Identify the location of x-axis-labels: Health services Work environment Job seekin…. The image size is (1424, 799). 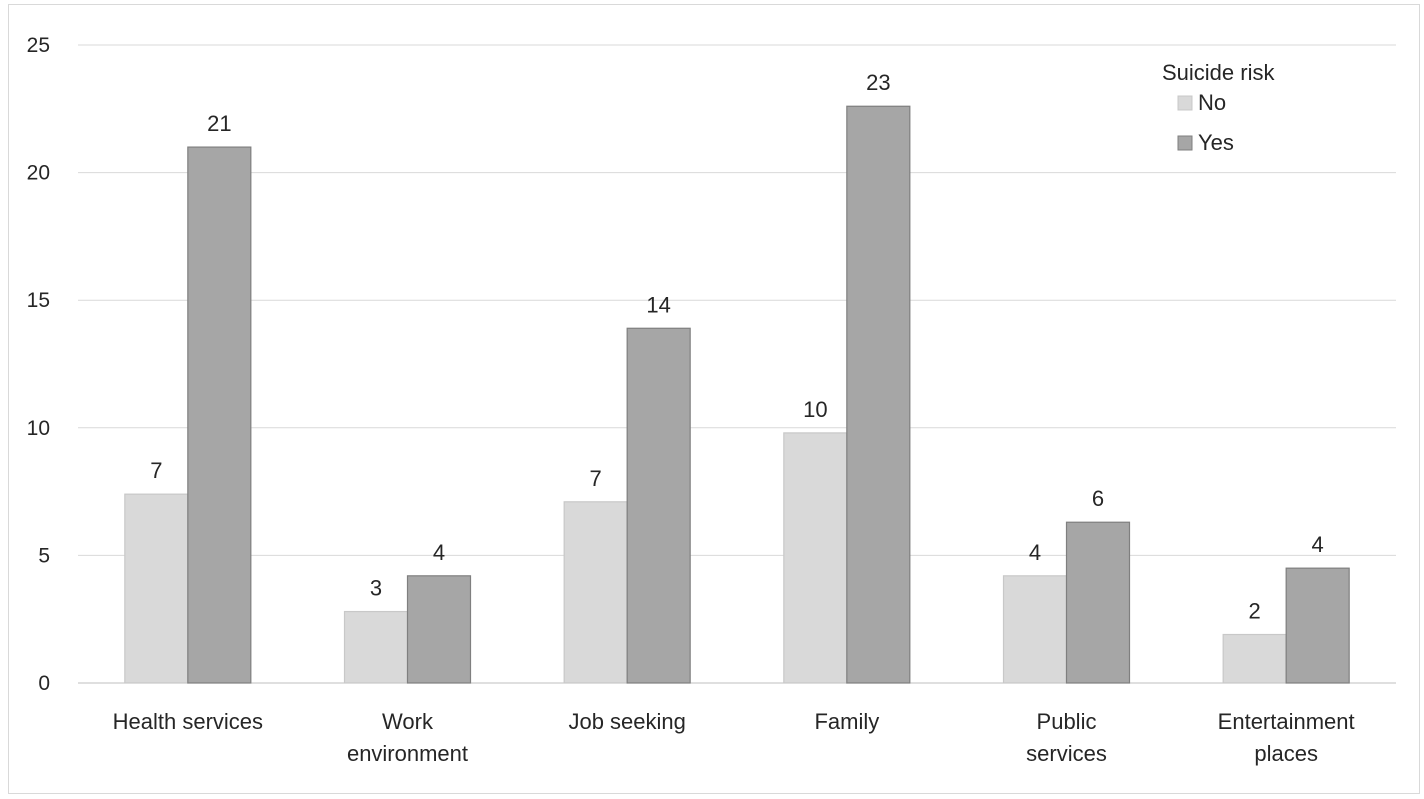
(734, 737).